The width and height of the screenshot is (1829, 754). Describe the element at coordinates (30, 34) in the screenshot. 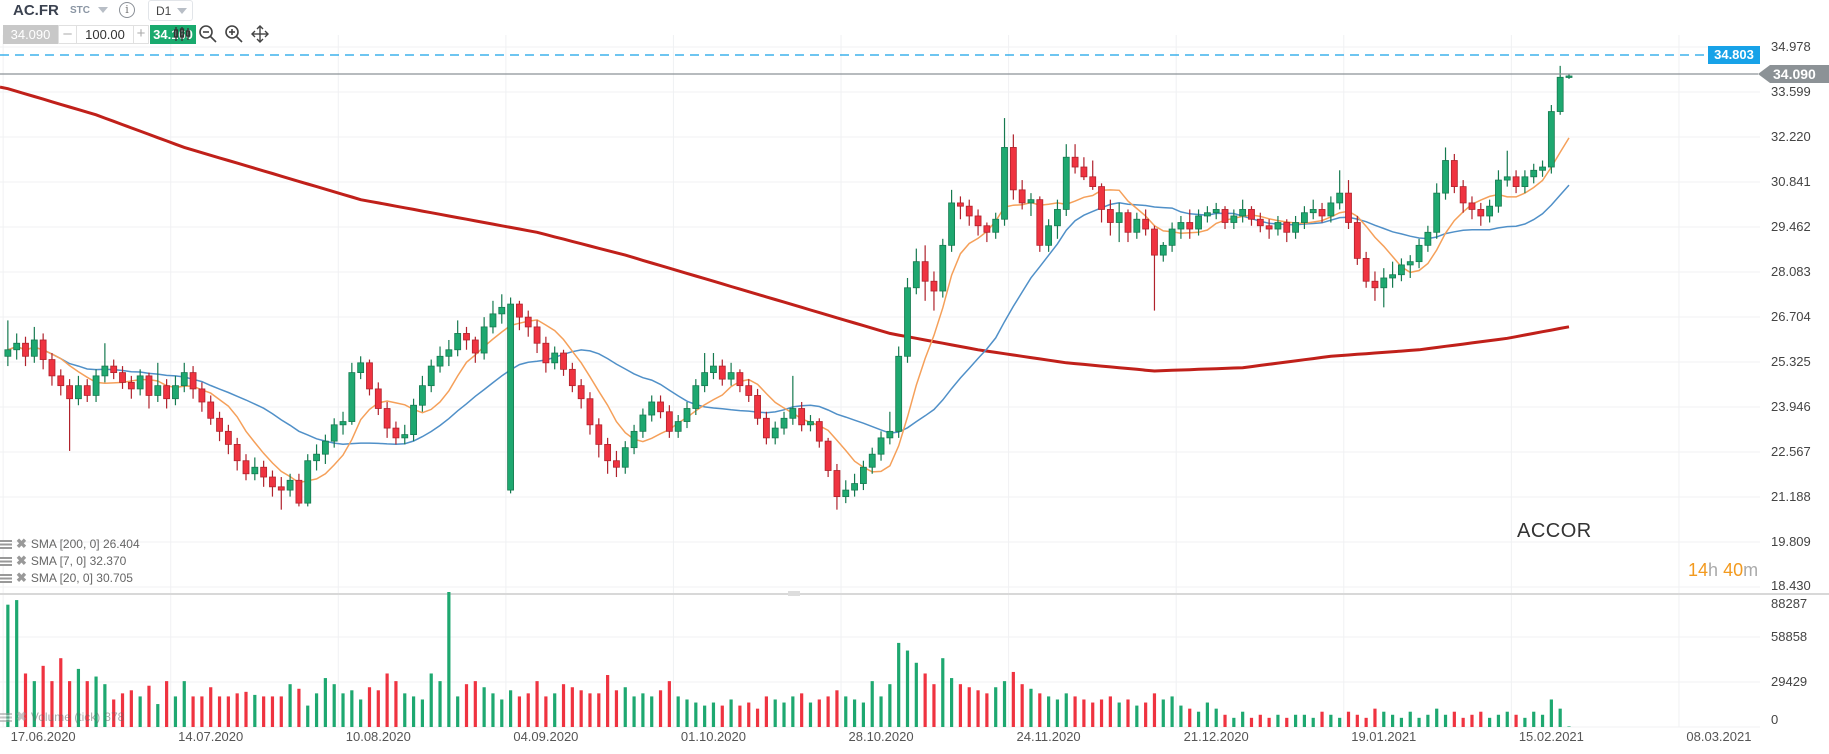

I see `sell-button: 34.090` at that location.